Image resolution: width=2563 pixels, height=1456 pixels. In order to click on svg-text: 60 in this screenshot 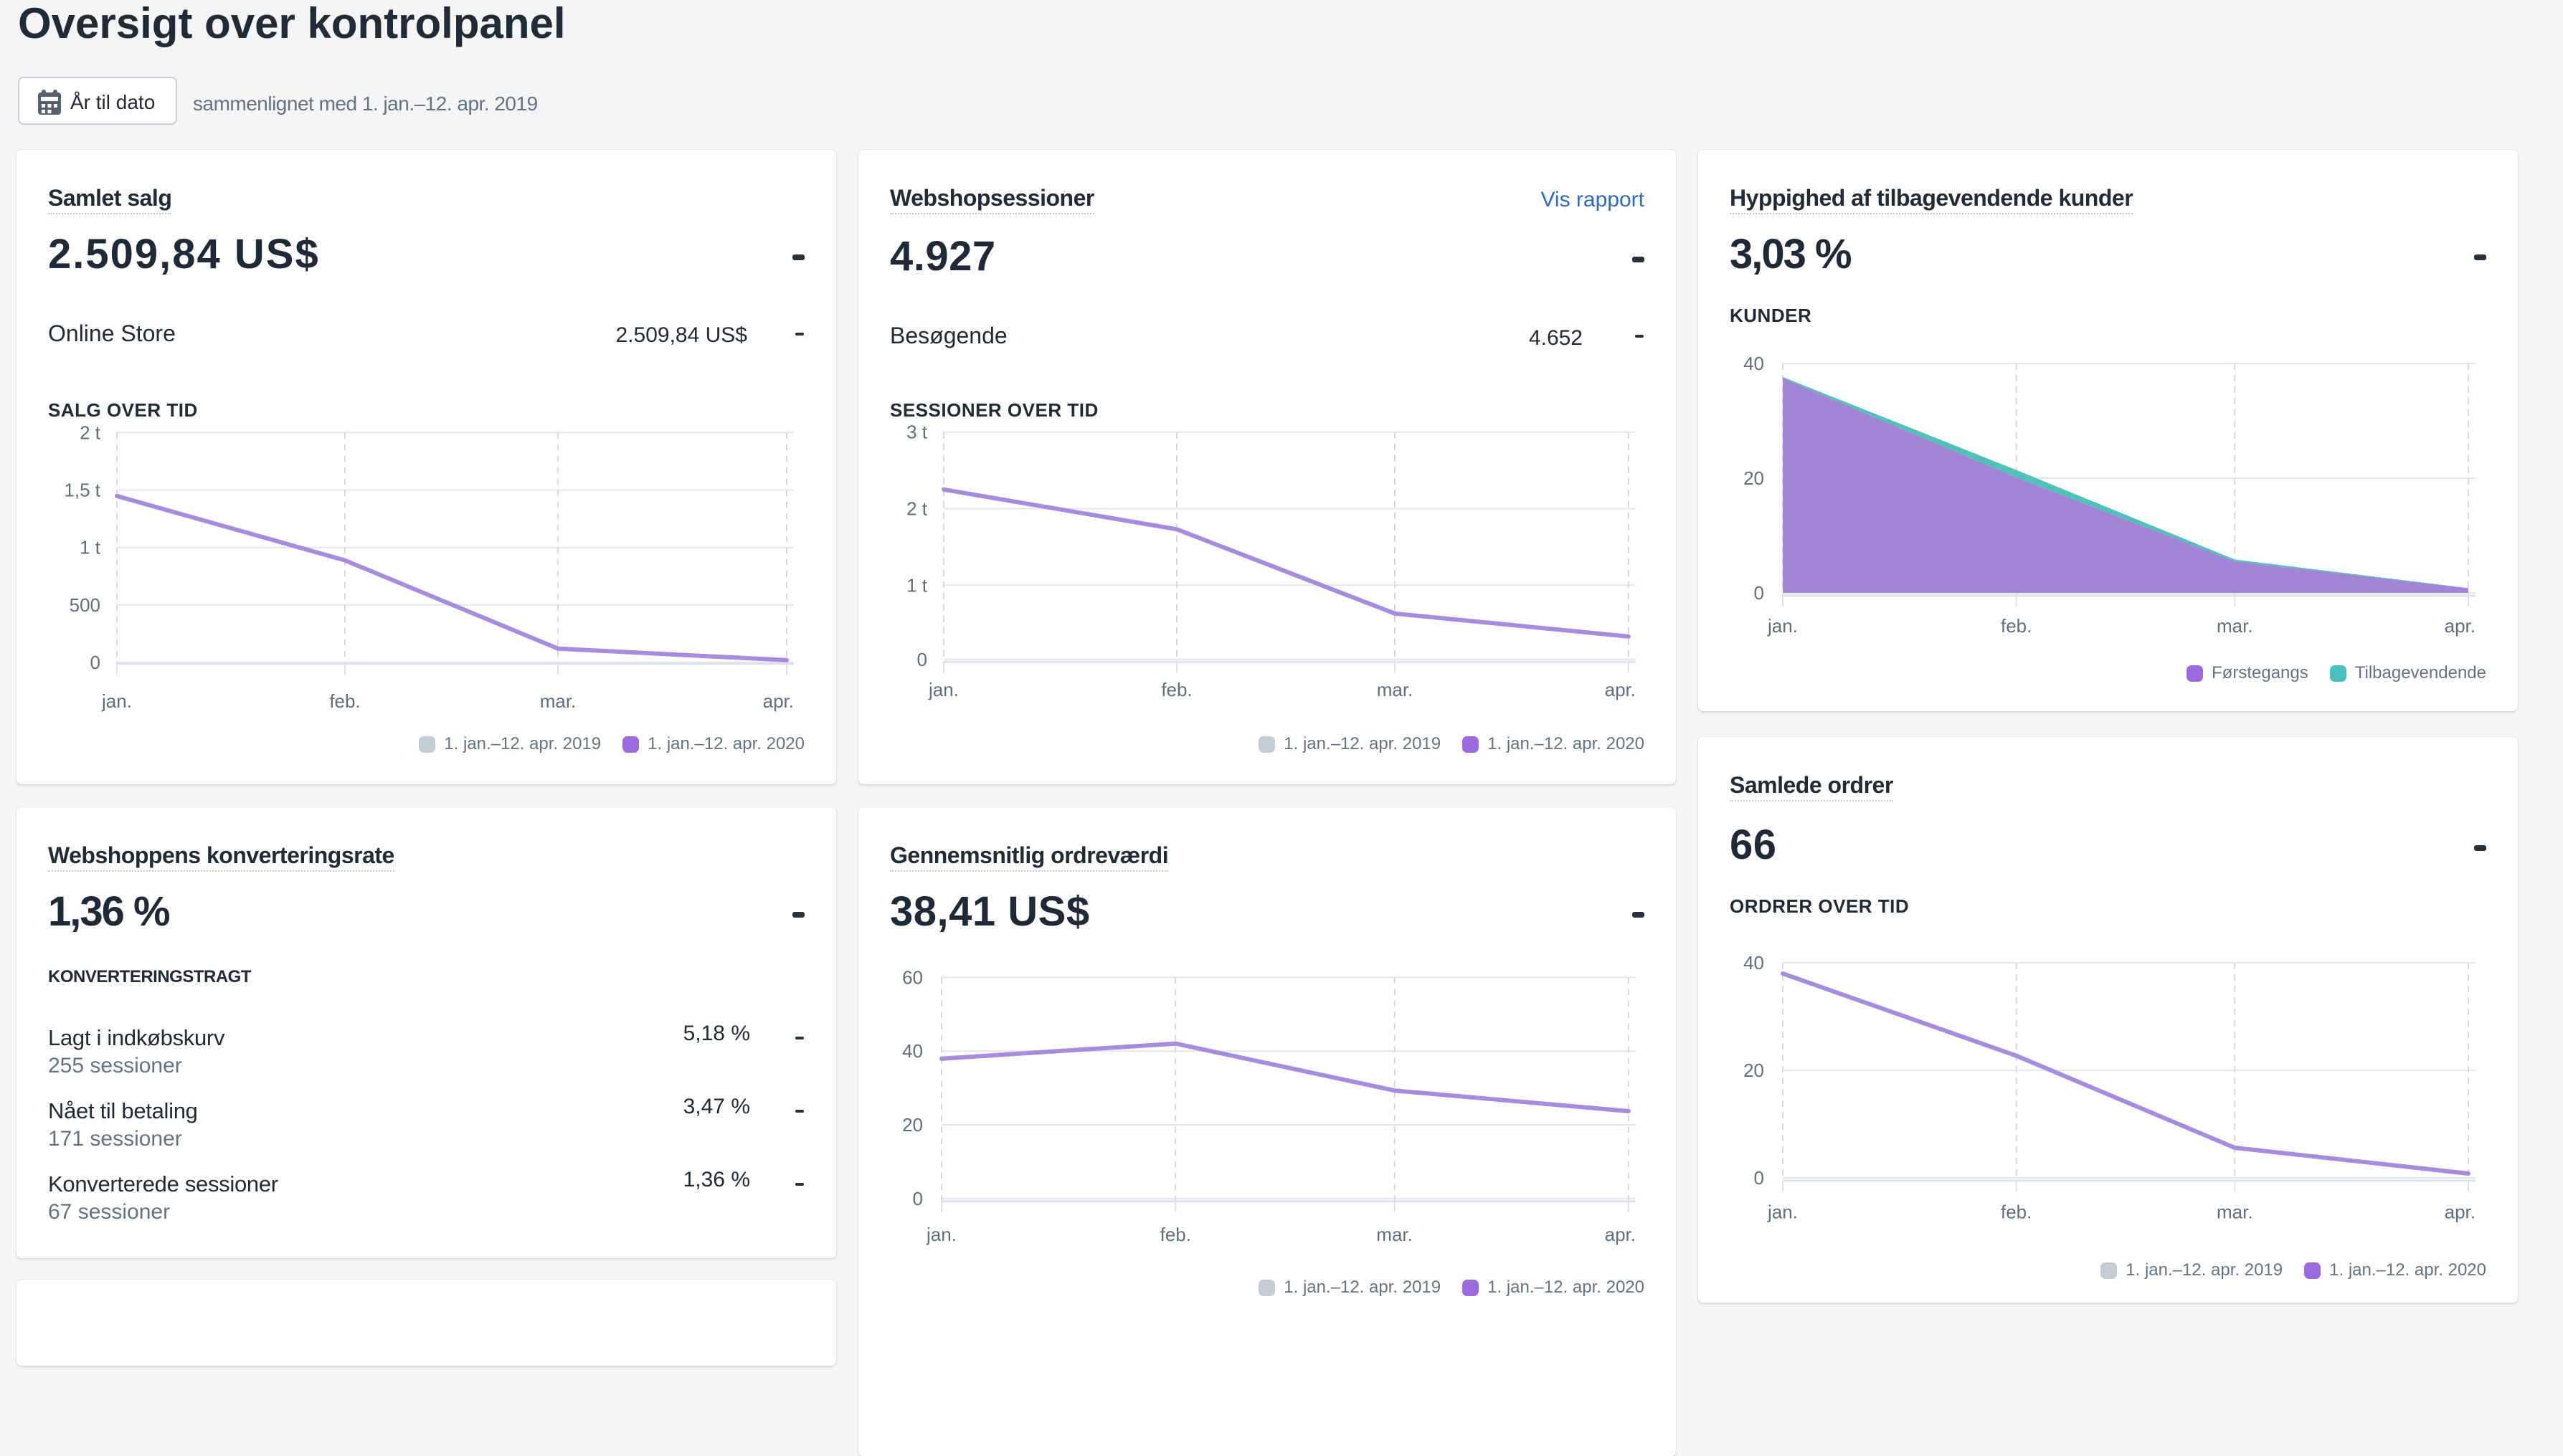, I will do `click(912, 977)`.